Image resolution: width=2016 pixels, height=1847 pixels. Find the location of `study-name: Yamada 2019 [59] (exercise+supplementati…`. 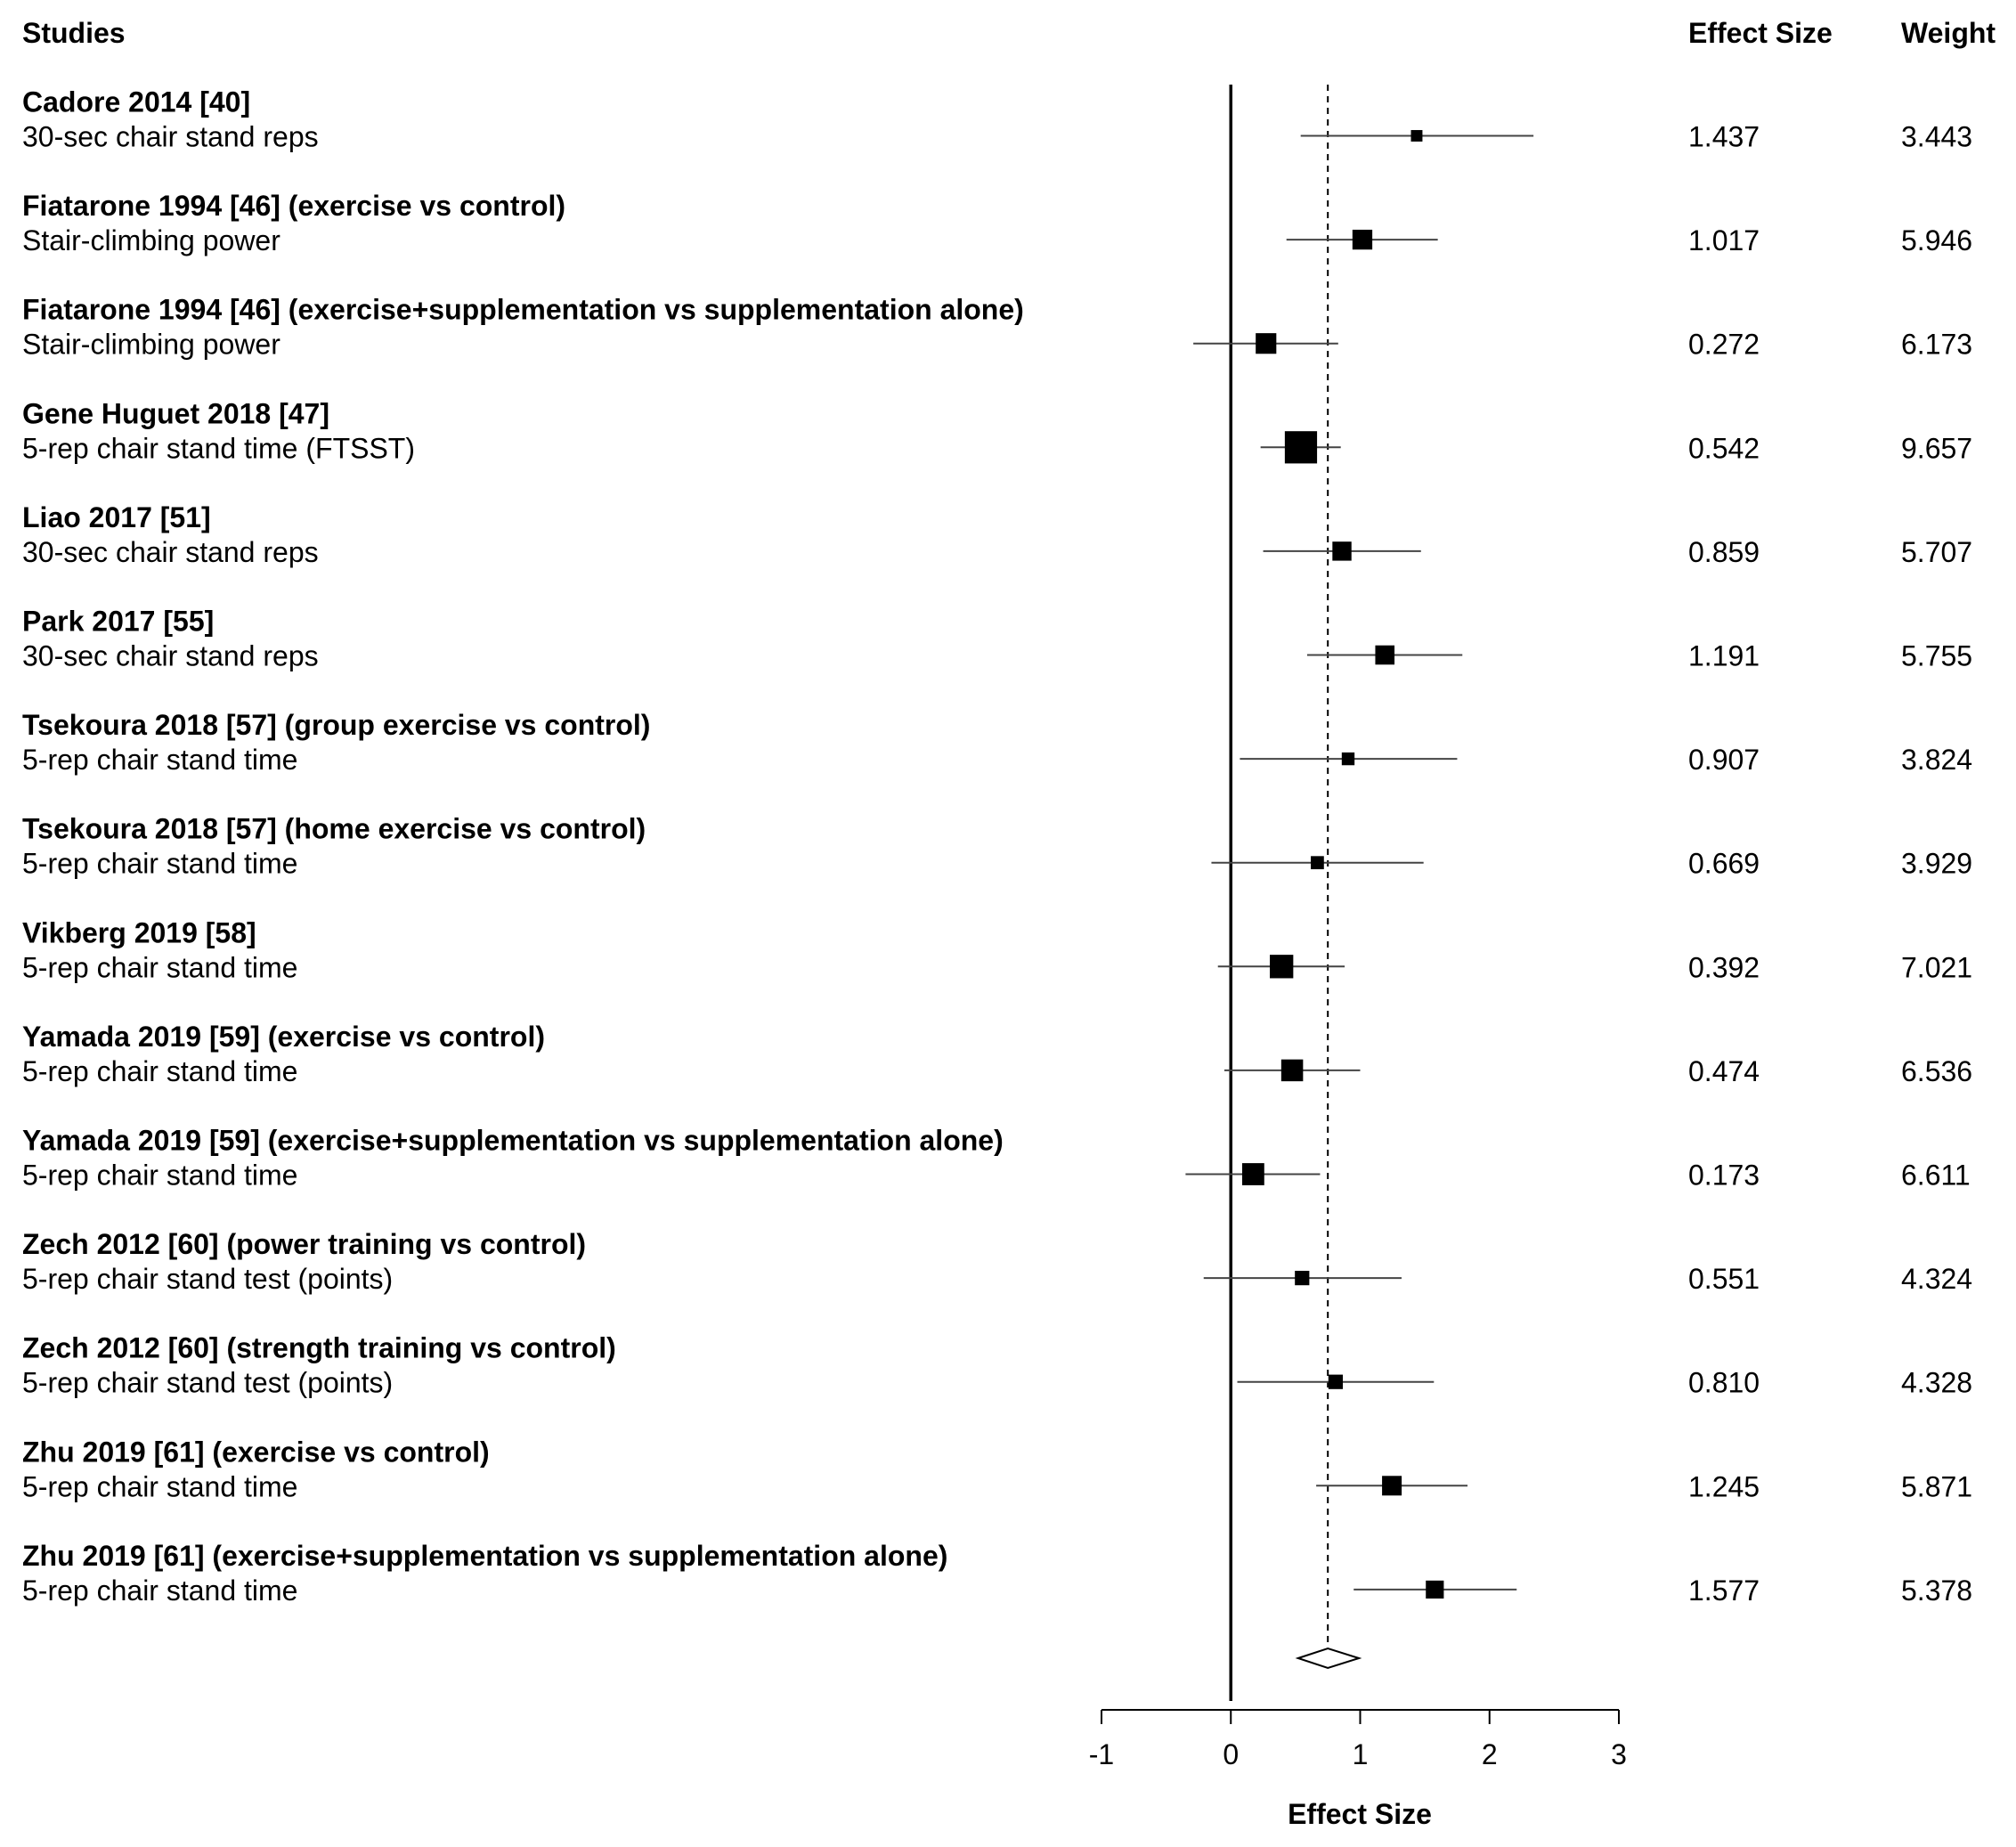

study-name: Yamada 2019 [59] (exercise+supplementati… is located at coordinates (513, 1141).